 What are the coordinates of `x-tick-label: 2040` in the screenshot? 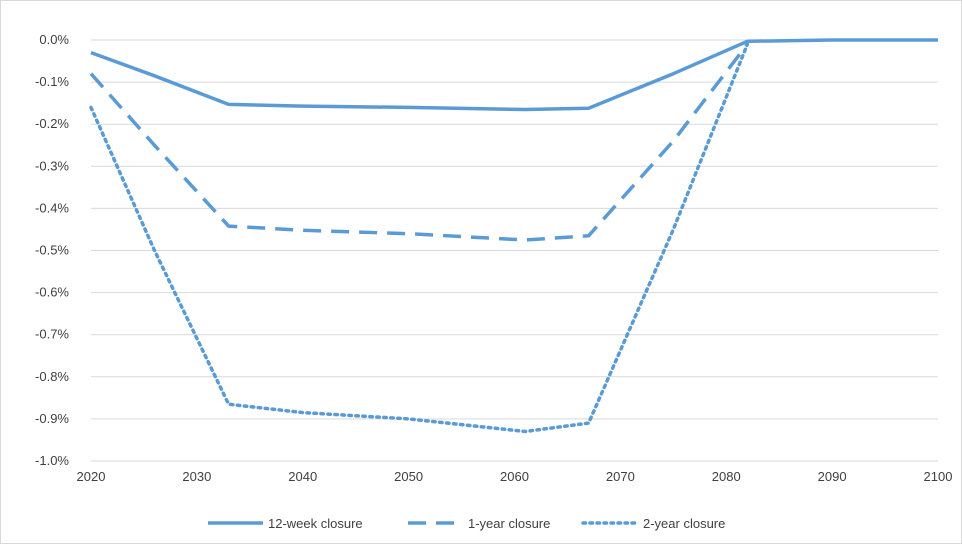 It's located at (302, 476).